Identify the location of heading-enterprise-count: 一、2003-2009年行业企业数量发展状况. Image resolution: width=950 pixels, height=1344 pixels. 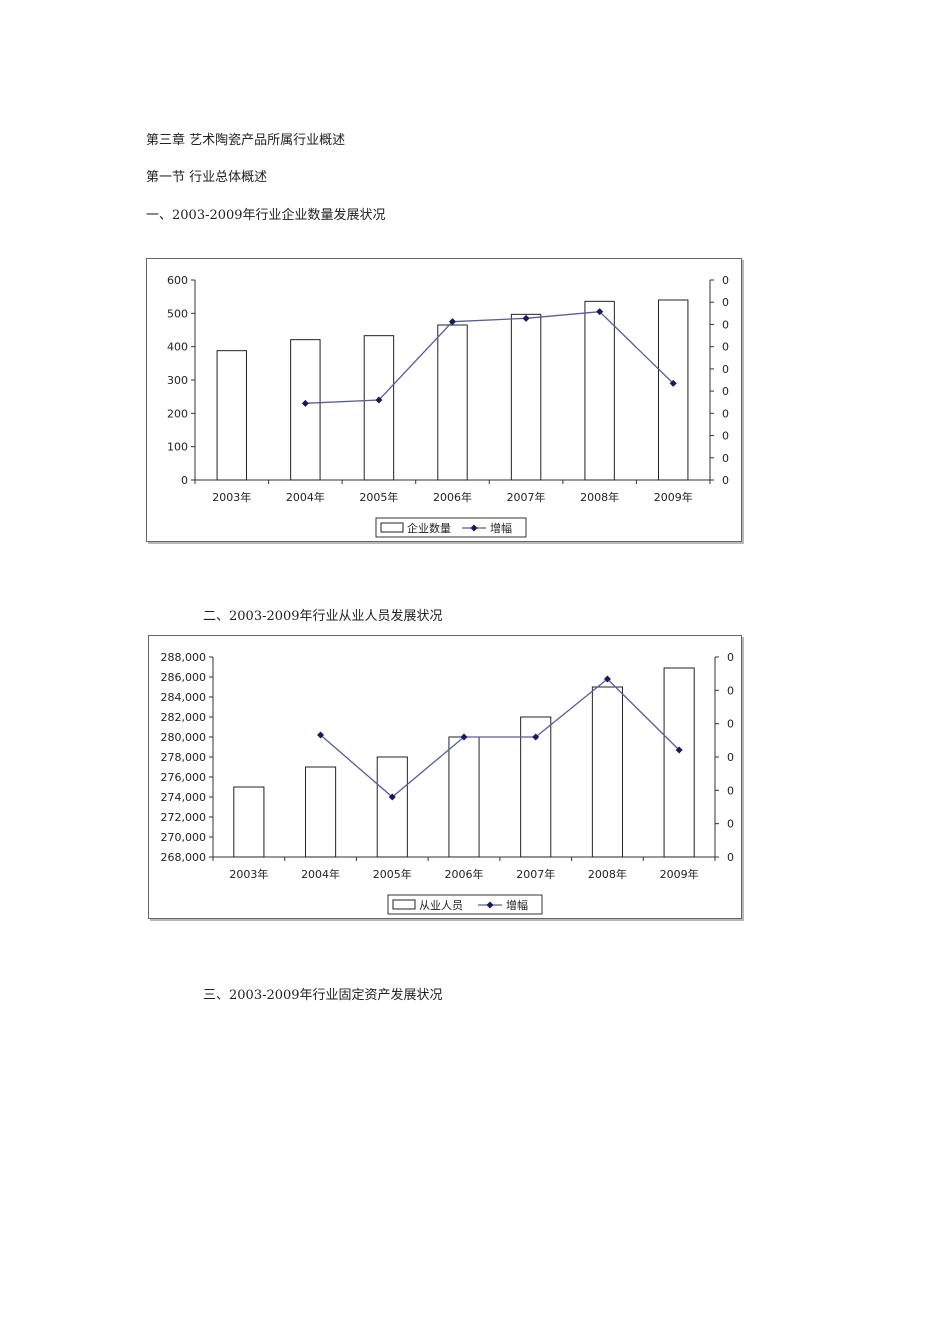
(266, 215).